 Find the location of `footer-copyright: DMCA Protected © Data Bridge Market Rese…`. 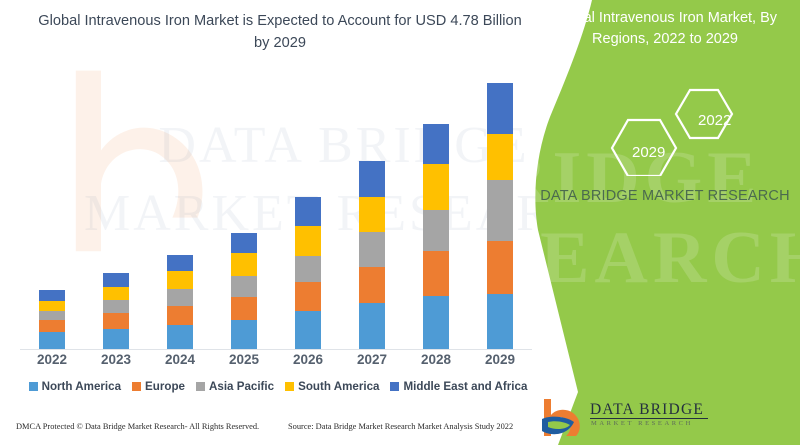

footer-copyright: DMCA Protected © Data Bridge Market Rese… is located at coordinates (138, 426).